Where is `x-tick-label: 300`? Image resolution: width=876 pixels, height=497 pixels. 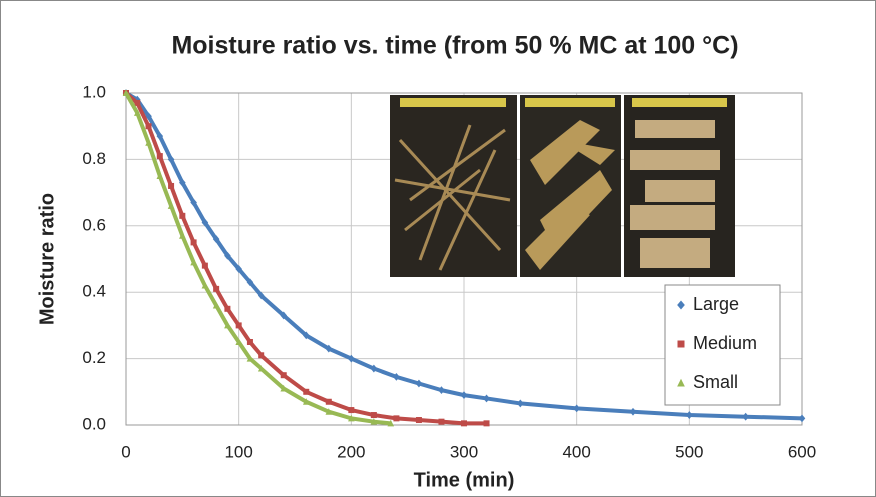 x-tick-label: 300 is located at coordinates (464, 451).